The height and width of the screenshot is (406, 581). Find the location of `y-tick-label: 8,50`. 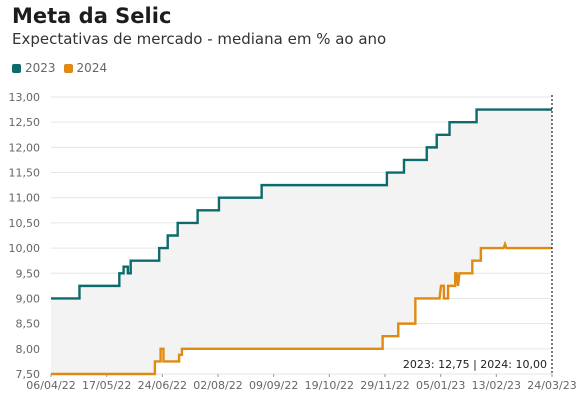

y-tick-label: 8,50 is located at coordinates (28, 324).